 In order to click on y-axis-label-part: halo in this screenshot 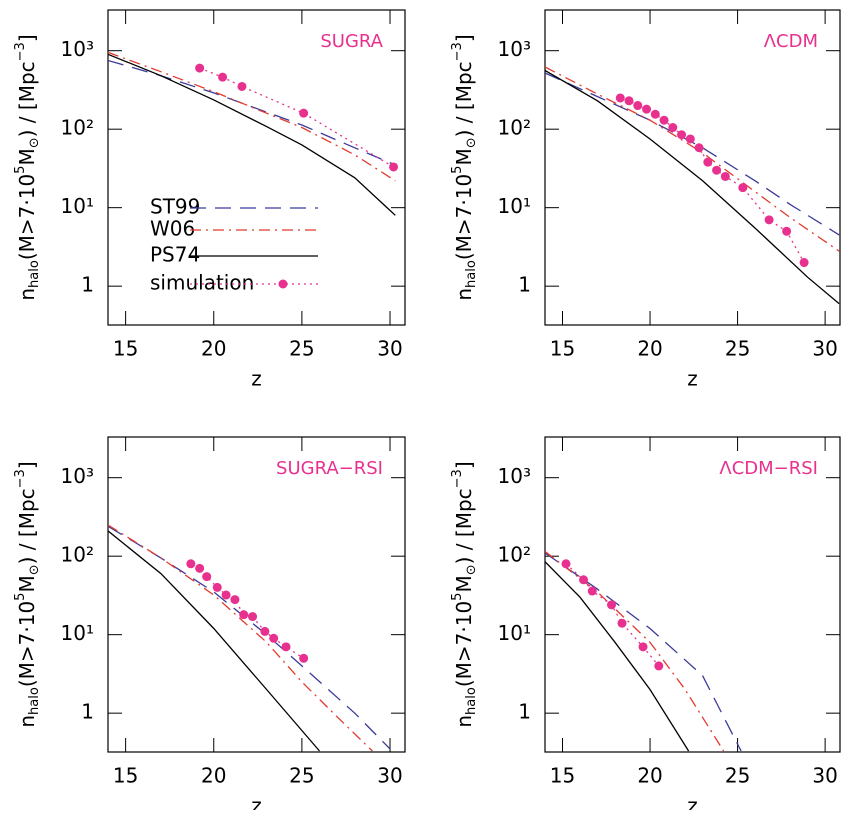, I will do `click(34, 701)`.